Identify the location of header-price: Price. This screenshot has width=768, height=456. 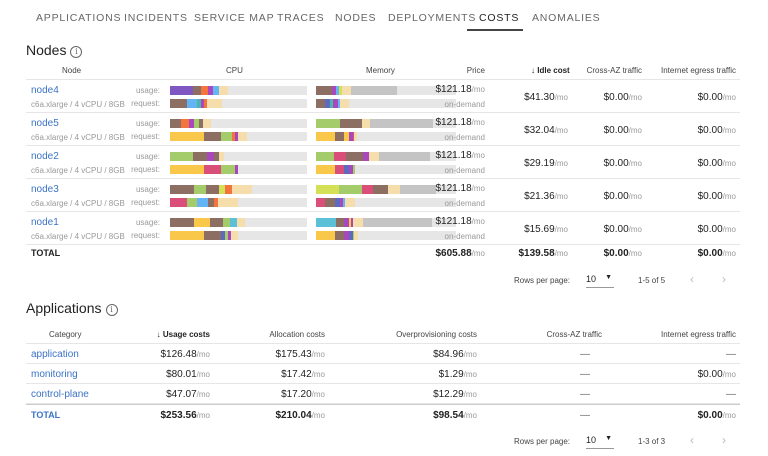
(475, 70).